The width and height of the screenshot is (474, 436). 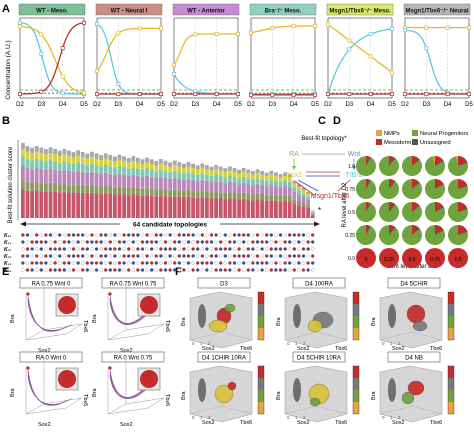 What do you see at coordinates (167, 326) in the screenshot?
I see `panel-e-axis-y: Tbx6` at bounding box center [167, 326].